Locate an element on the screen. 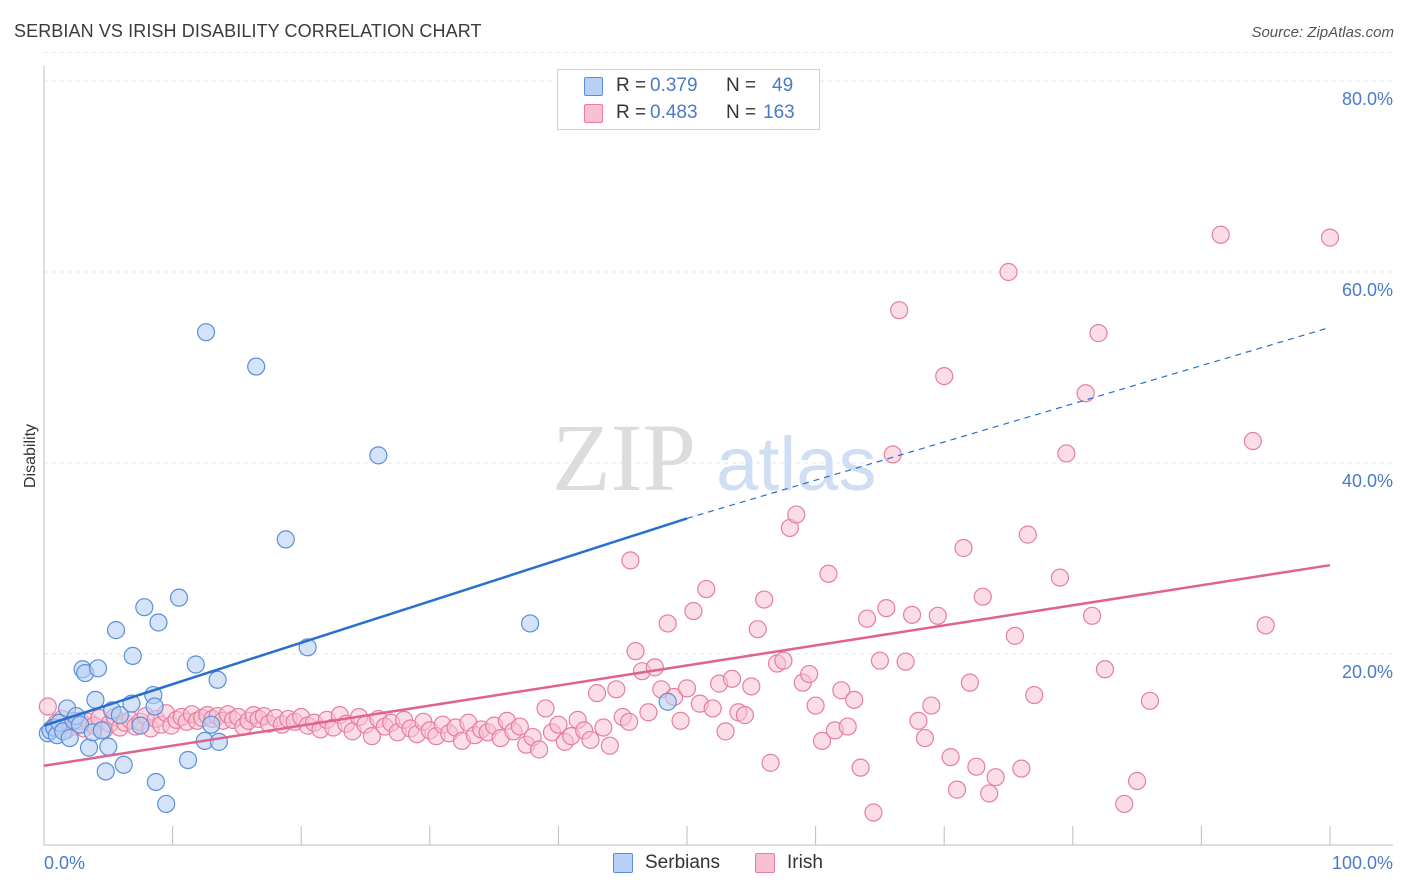 The image size is (1406, 892). bottom-legend-swatch-irish is located at coordinates (765, 863).